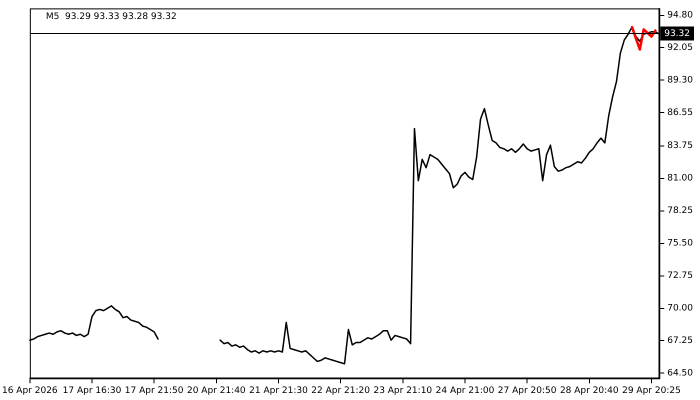 This screenshot has width=700, height=400. I want to click on y-tick-label: 75.50, so click(680, 243).